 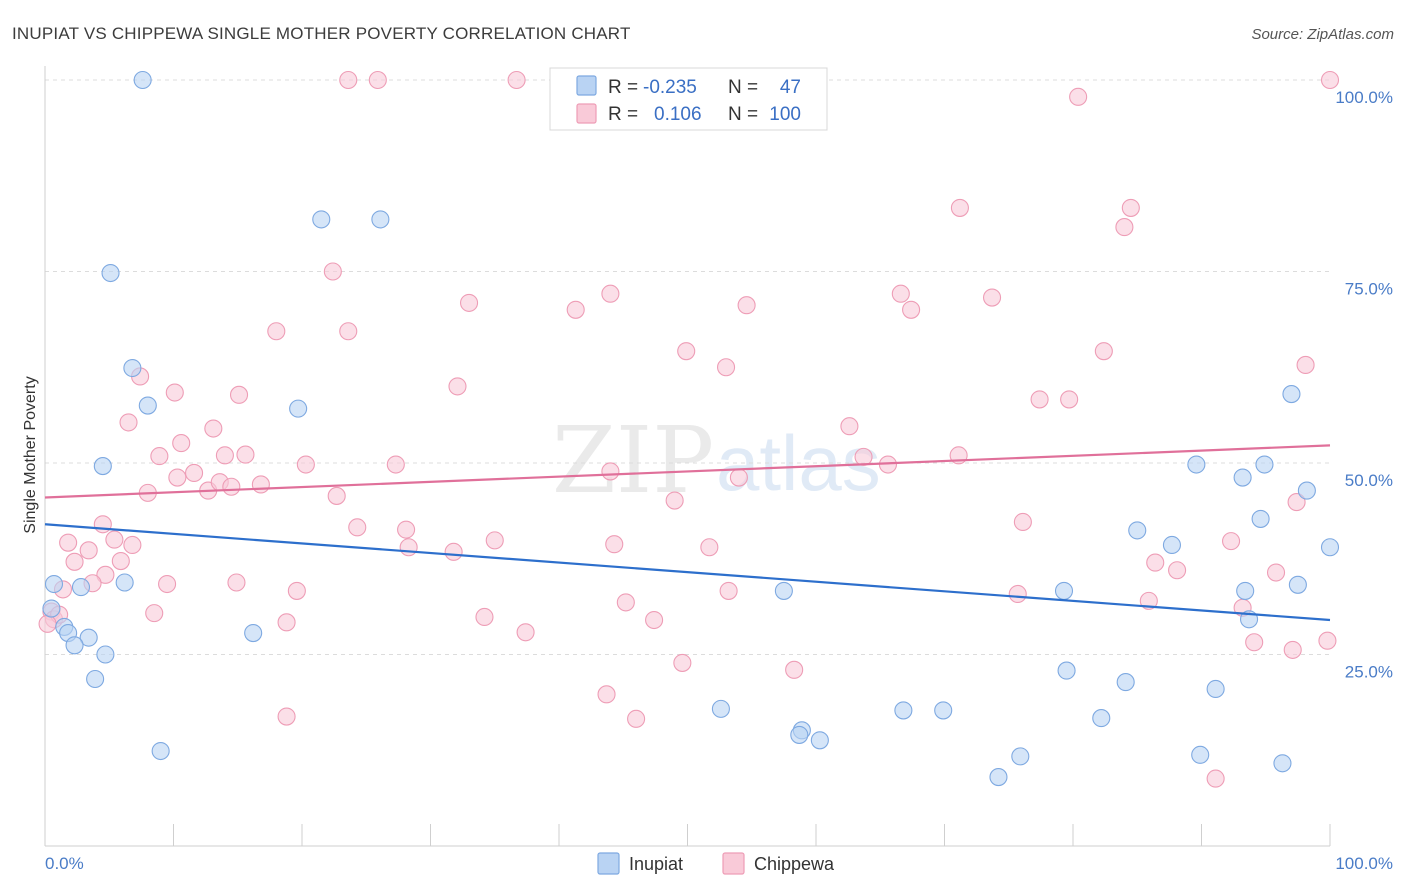 What do you see at coordinates (794, 864) in the screenshot?
I see `legend-chippewa-label: Chippewa` at bounding box center [794, 864].